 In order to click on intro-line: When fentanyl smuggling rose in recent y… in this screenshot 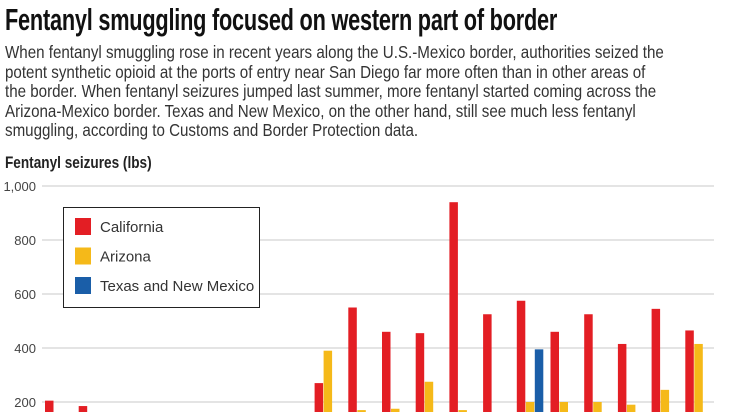, I will do `click(334, 52)`.